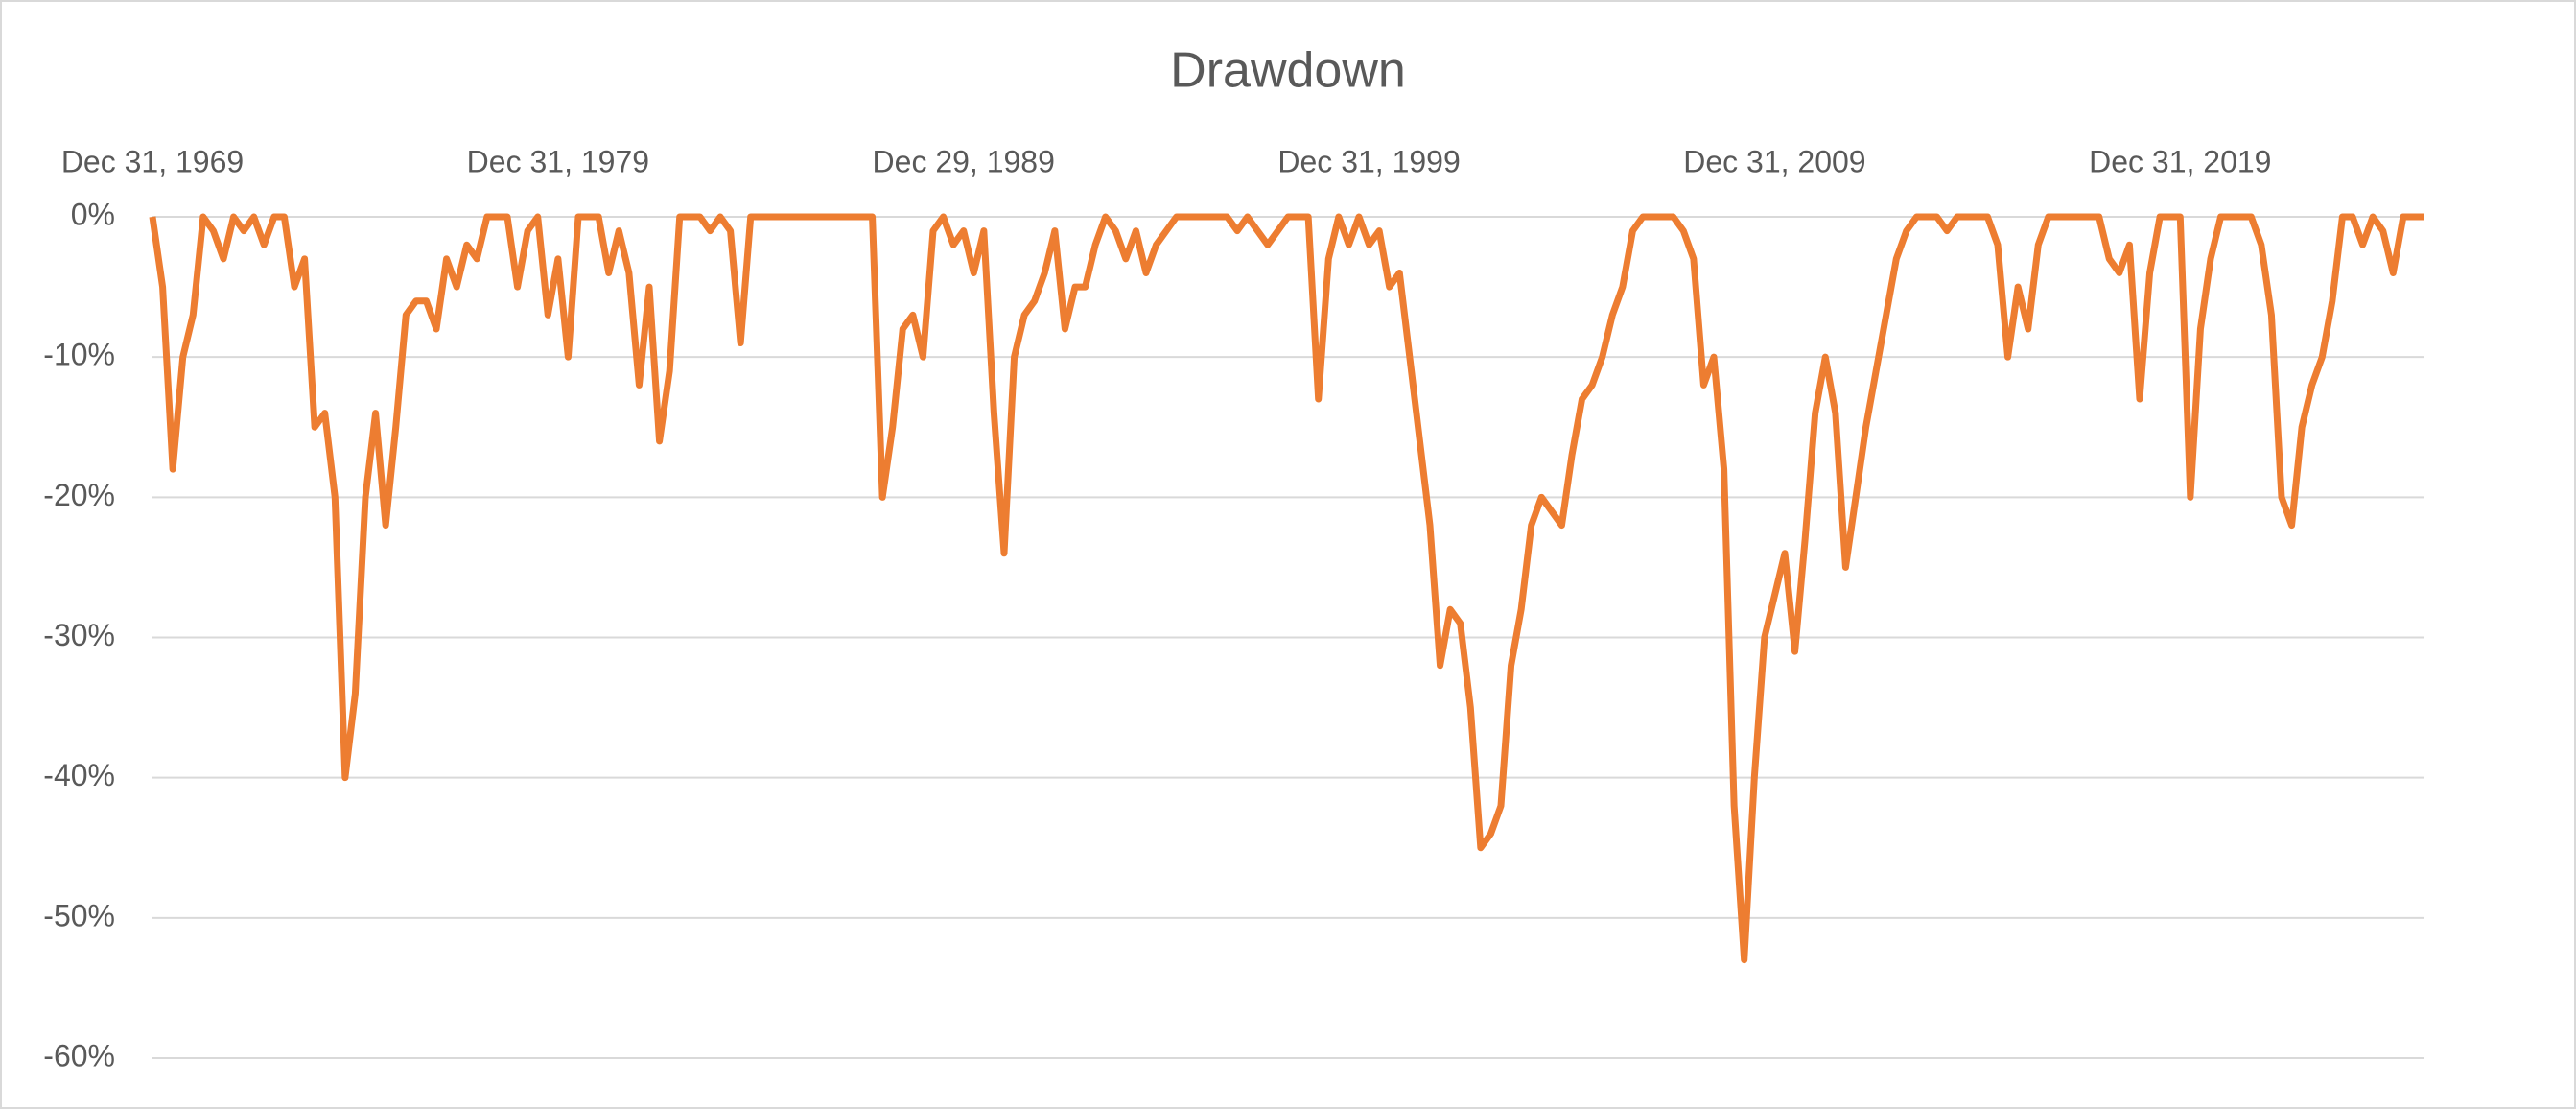 The height and width of the screenshot is (1109, 2576). I want to click on x-tick-label: Dec 31, 1999, so click(1368, 161).